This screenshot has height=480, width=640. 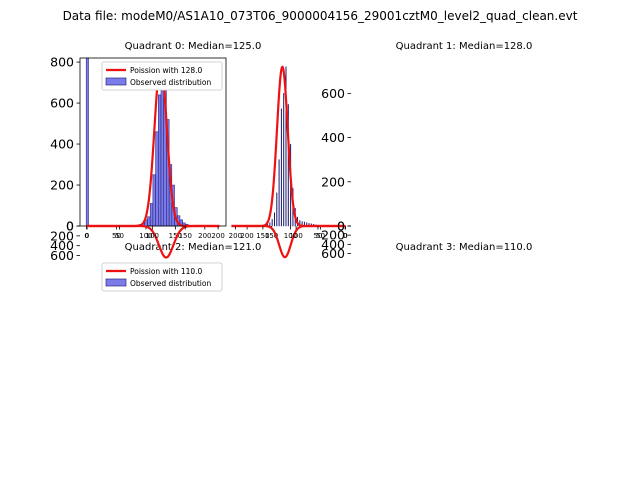 What do you see at coordinates (464, 46) in the screenshot?
I see `subplot-title: Quadrant 1: Median=128.0` at bounding box center [464, 46].